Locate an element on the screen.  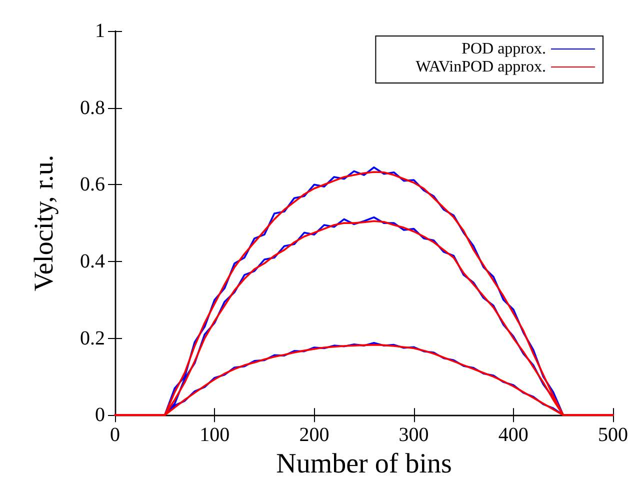
y-tick-label: 0.8 is located at coordinates (92, 107).